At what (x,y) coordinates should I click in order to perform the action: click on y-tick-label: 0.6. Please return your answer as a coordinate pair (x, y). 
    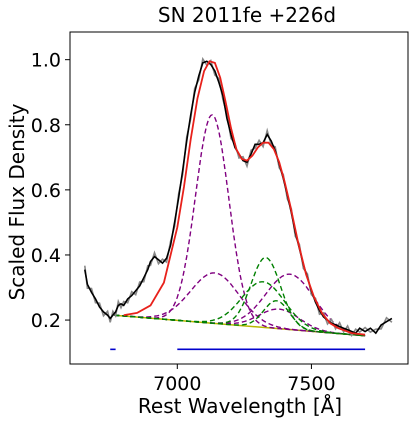
    Looking at the image, I should click on (46, 191).